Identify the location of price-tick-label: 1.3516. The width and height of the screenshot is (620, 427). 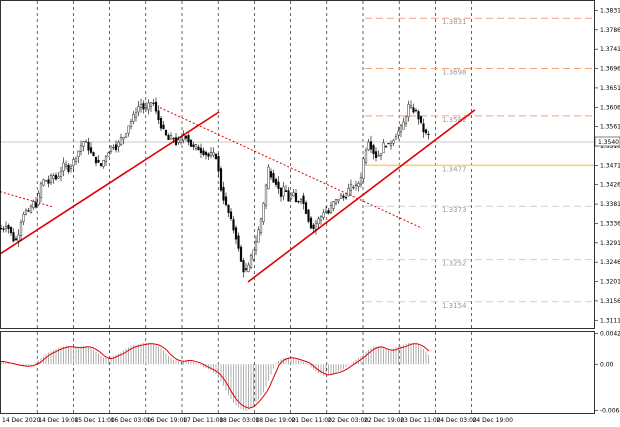
(610, 146).